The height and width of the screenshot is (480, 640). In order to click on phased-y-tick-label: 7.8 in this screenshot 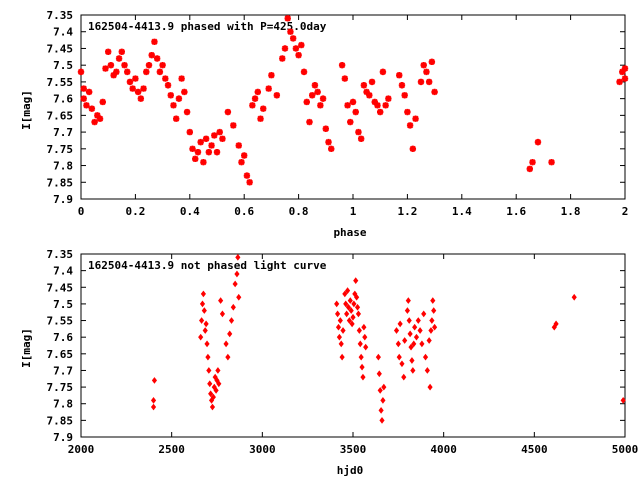, I will do `click(63, 166)`.